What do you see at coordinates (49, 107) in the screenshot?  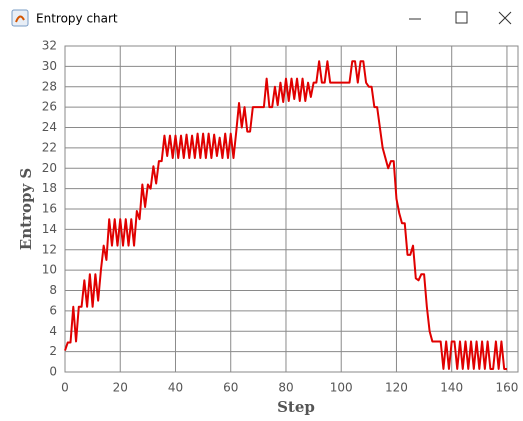 I see `y-tick-label: 26` at bounding box center [49, 107].